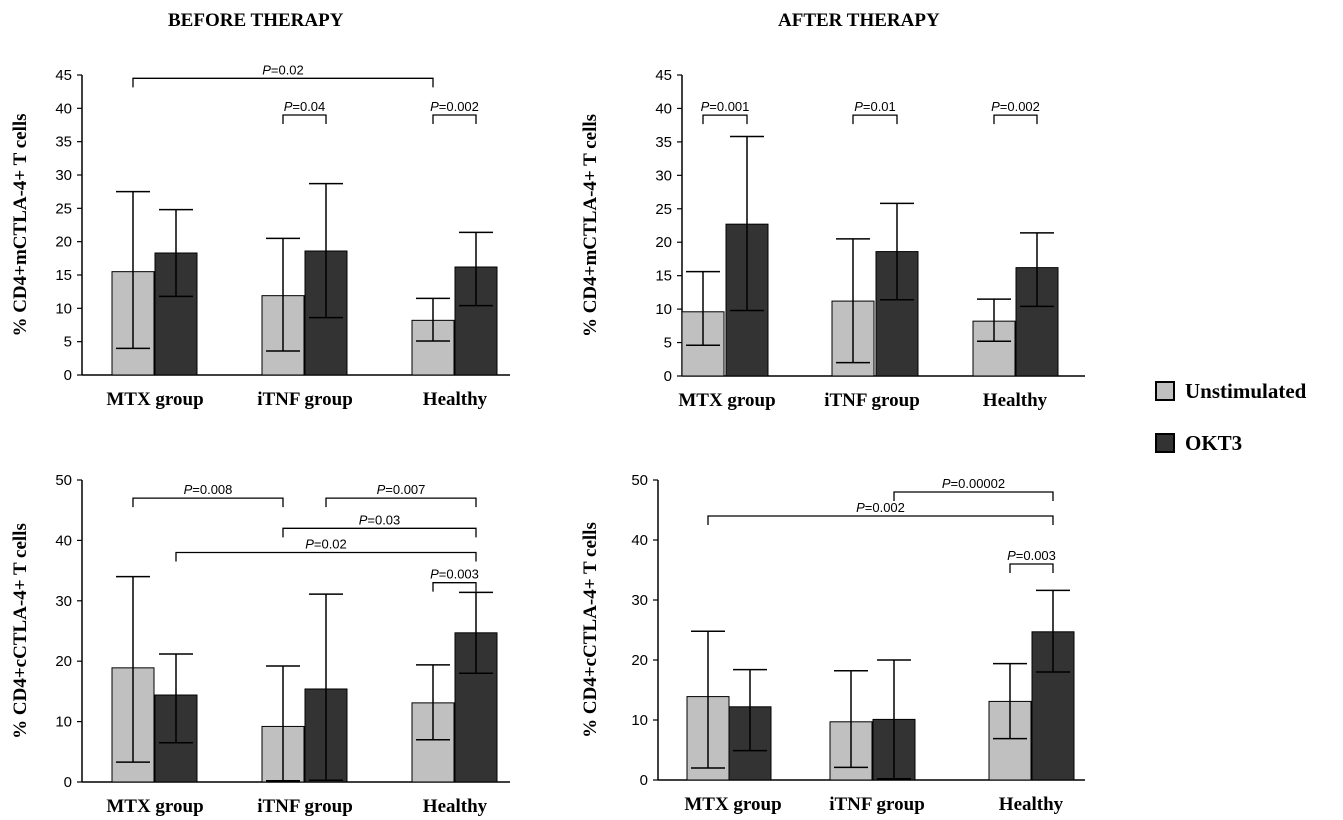 This screenshot has height=820, width=1343. I want to click on p-value-label: P=0.007, so click(401, 489).